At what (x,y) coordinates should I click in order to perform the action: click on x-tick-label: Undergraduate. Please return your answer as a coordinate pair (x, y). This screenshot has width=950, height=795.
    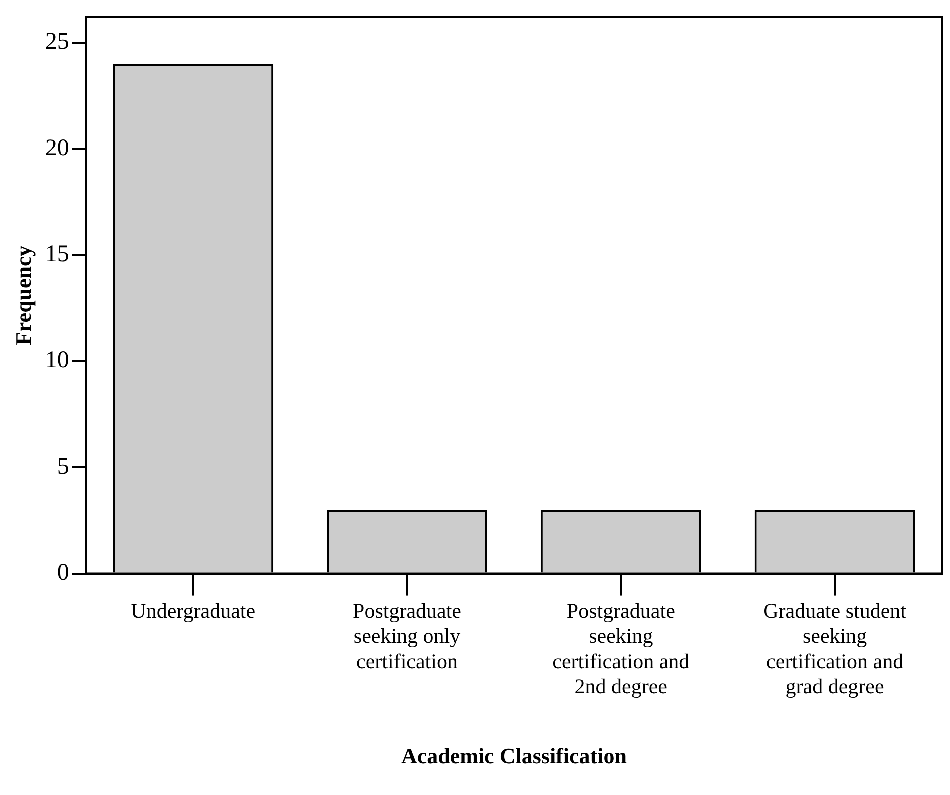
    Looking at the image, I should click on (193, 610).